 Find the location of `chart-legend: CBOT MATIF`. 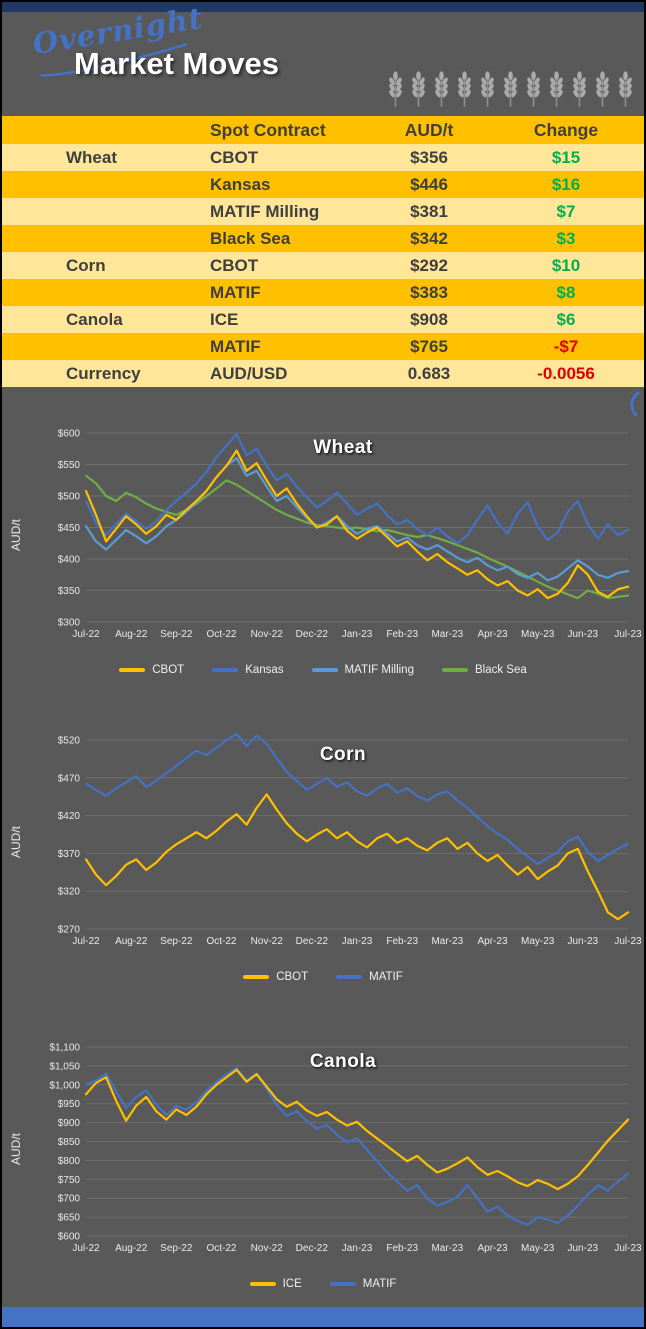

chart-legend: CBOT MATIF is located at coordinates (323, 977).